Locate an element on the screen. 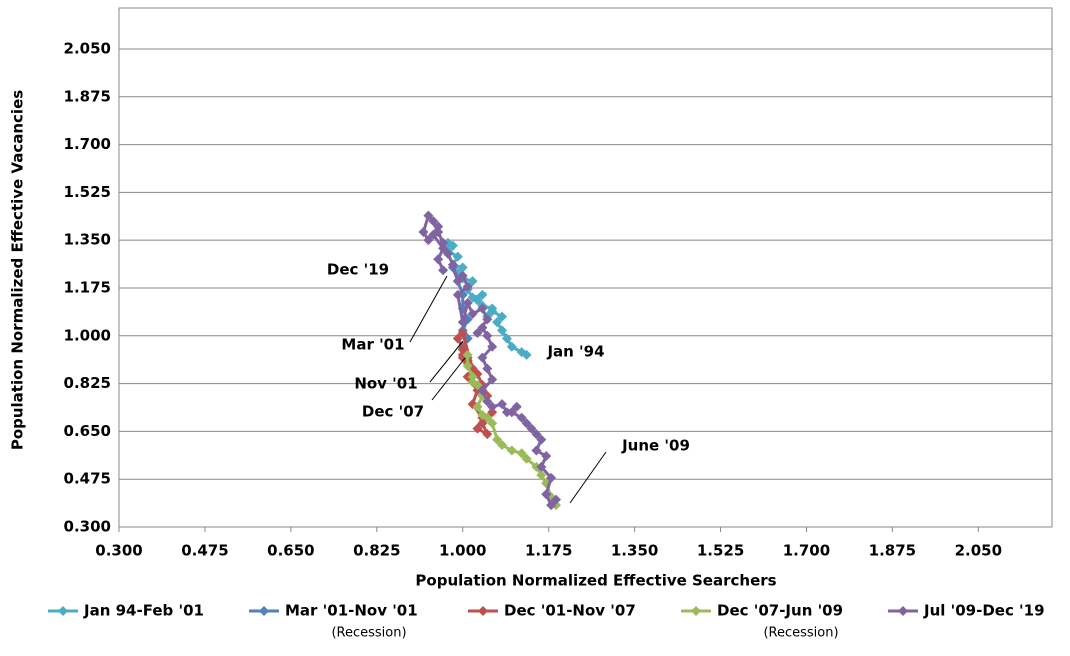  legend-label: Dec '01-Nov '07 is located at coordinates (570, 611).